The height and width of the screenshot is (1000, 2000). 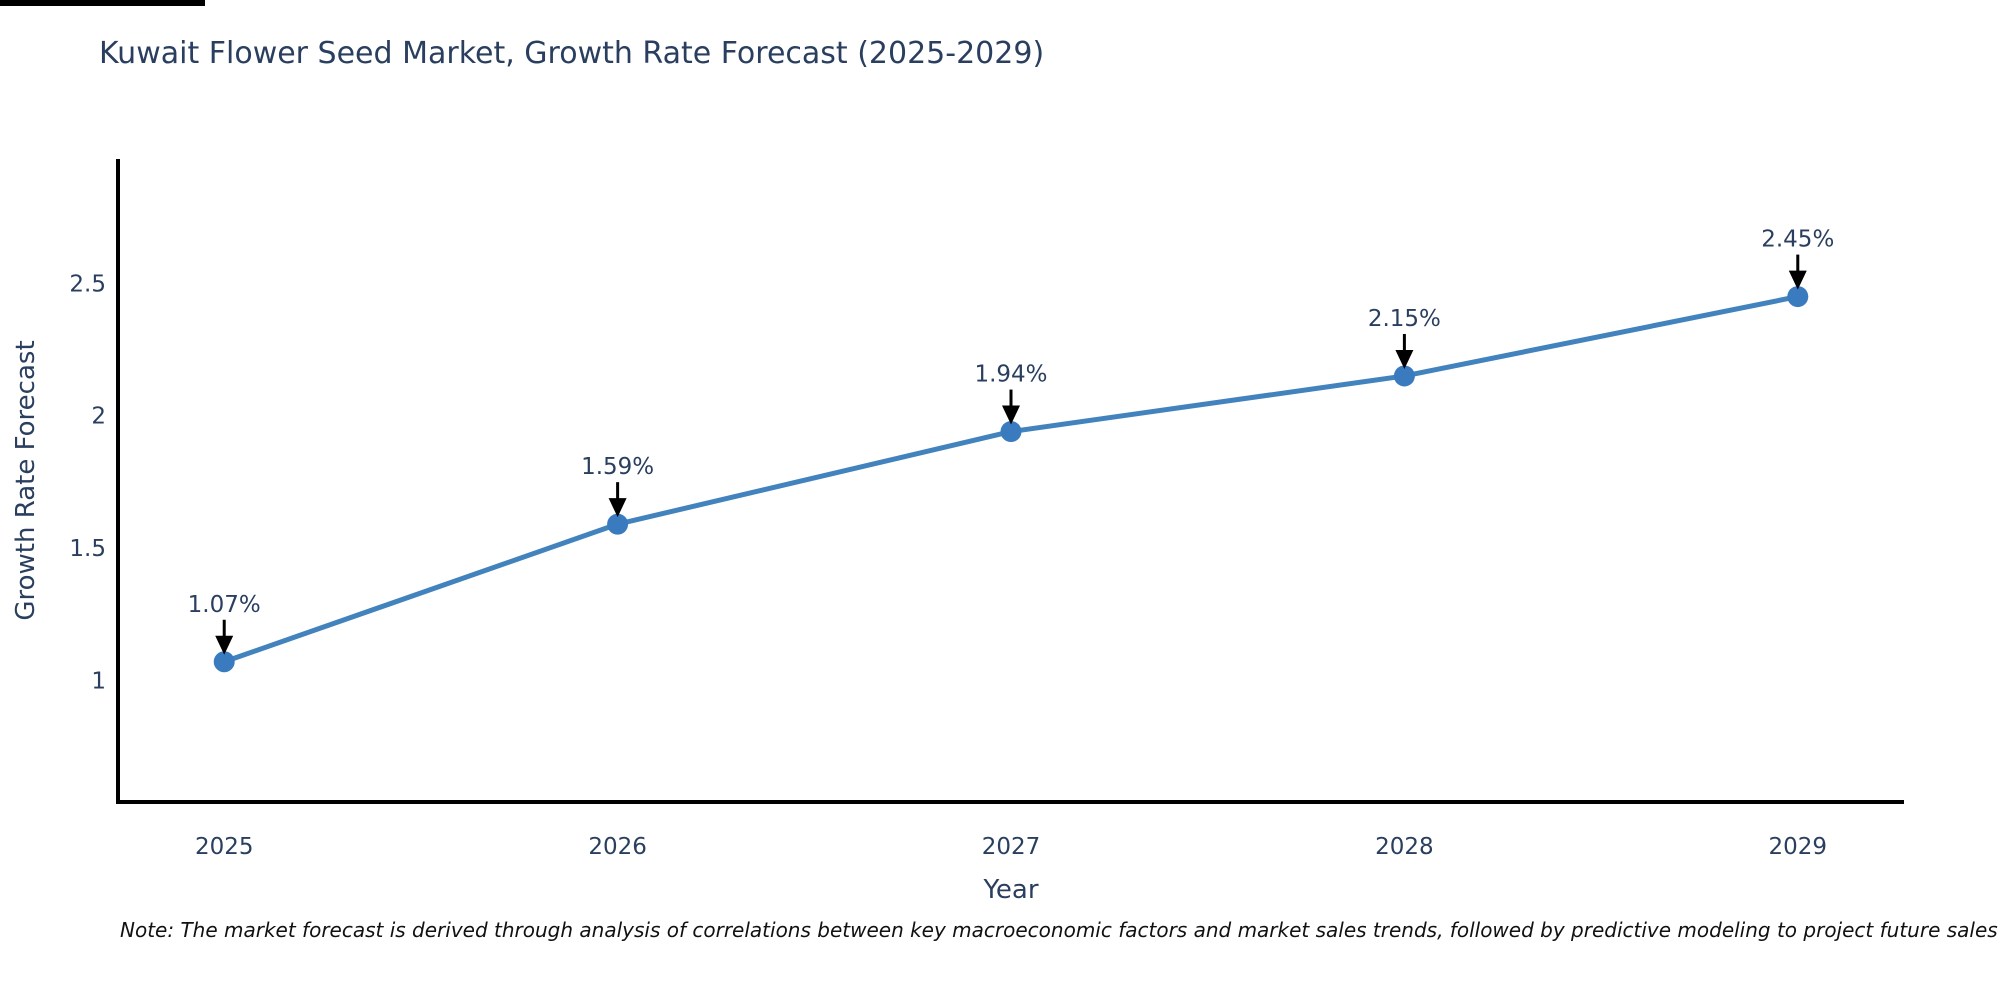 I want to click on point-value-label: 1.59%, so click(x=617, y=467).